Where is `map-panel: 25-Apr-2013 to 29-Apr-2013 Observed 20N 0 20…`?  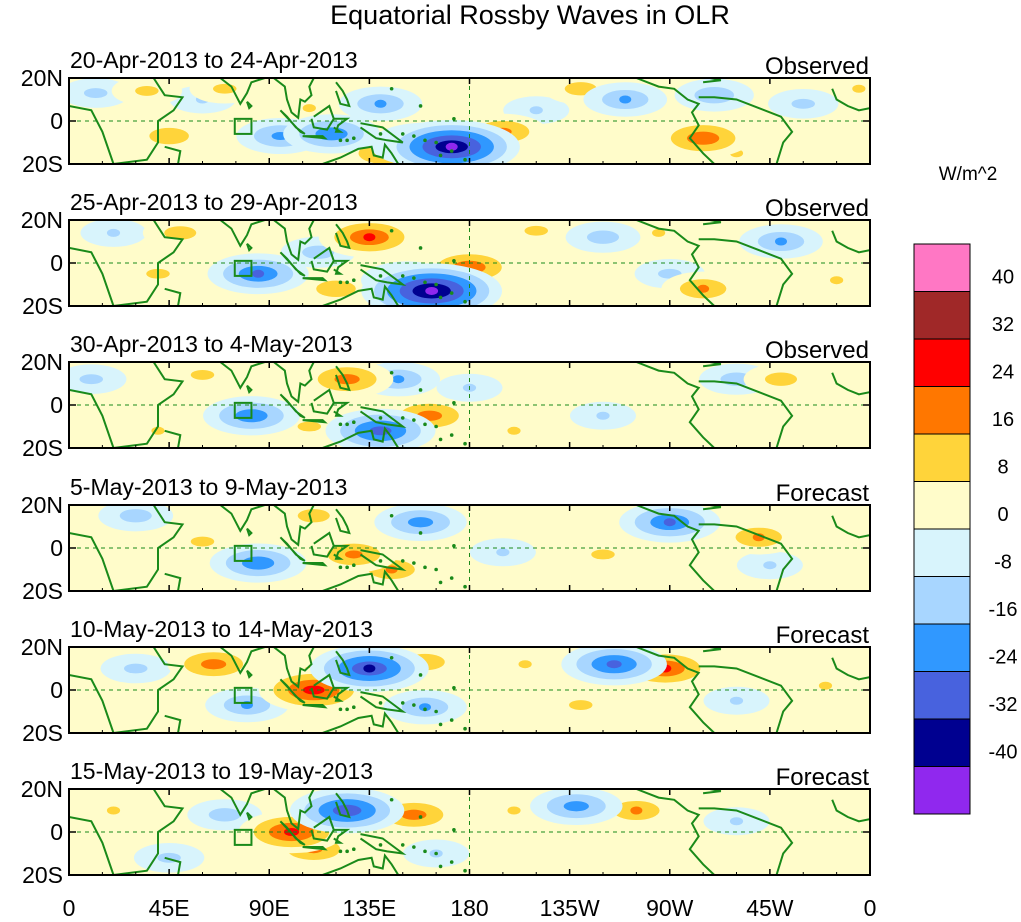
map-panel: 25-Apr-2013 to 29-Apr-2013 Observed 20N 0 20… is located at coordinates (446, 254).